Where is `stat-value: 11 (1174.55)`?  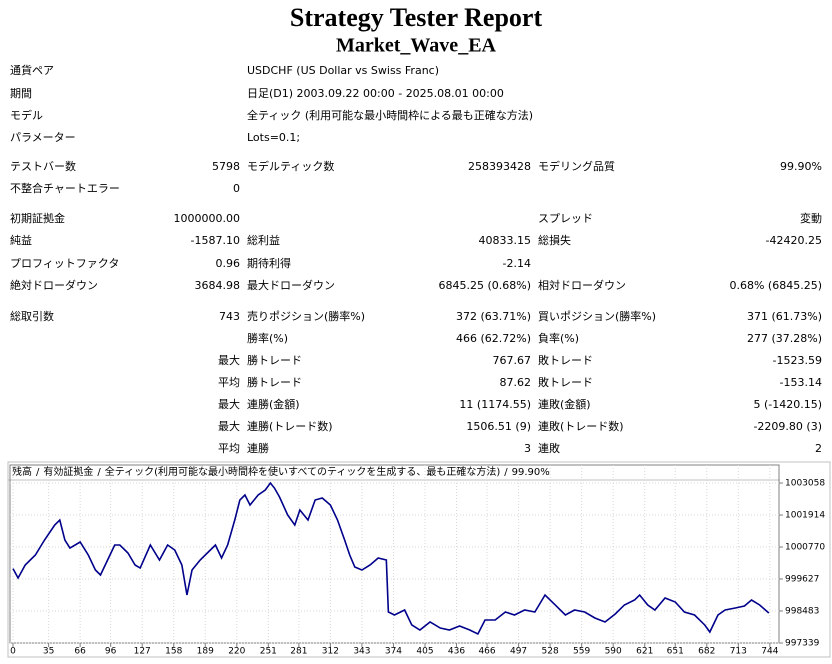
stat-value: 11 (1174.55) is located at coordinates (495, 404).